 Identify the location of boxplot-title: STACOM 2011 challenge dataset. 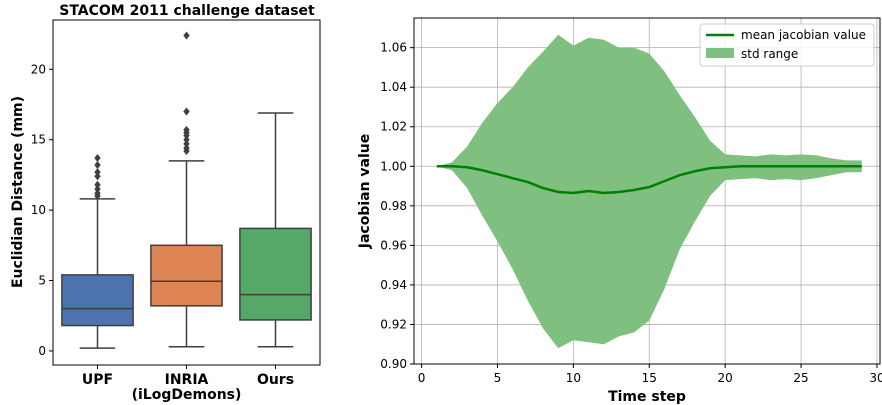
(187, 11).